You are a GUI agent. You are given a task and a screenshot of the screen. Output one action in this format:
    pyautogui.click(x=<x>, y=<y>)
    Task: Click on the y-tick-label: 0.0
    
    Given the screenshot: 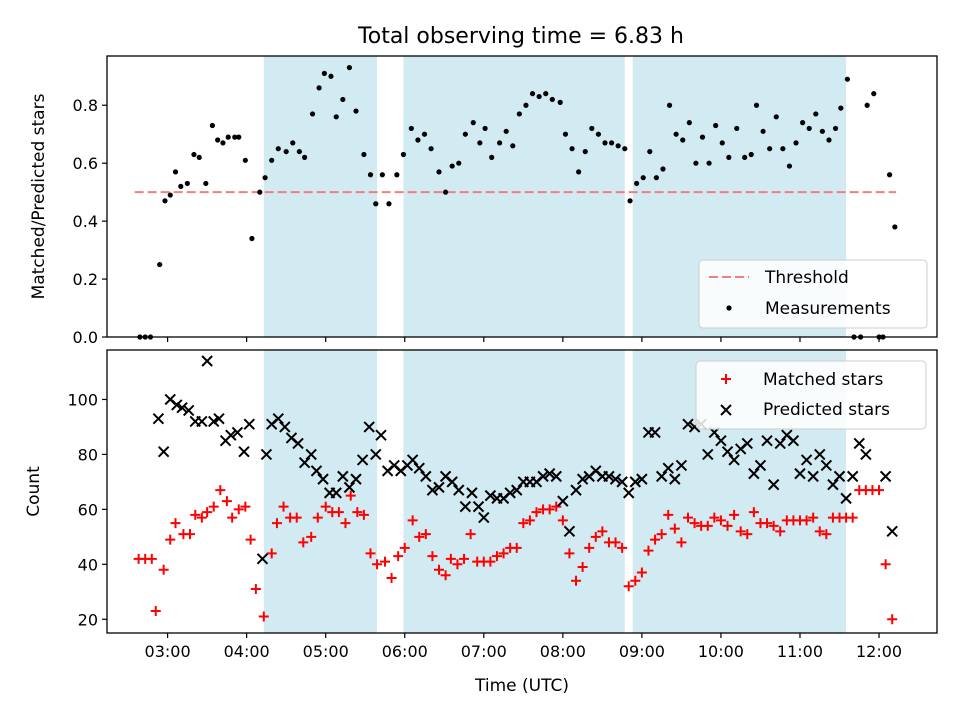 What is the action you would take?
    pyautogui.click(x=85, y=337)
    